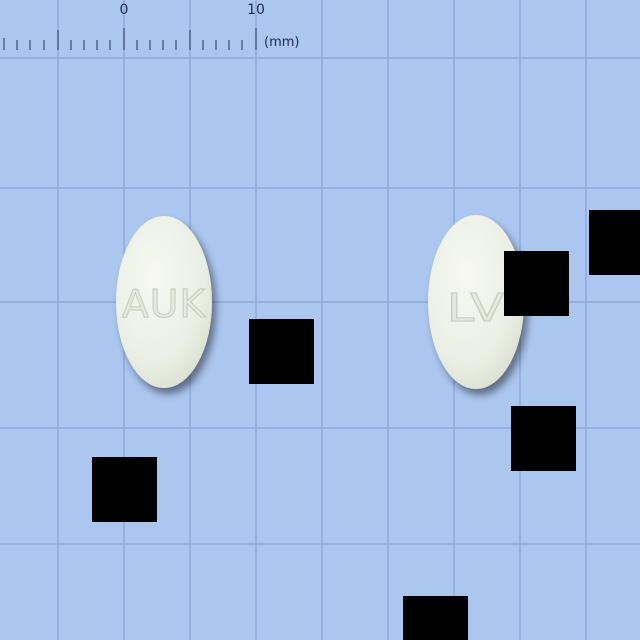 The height and width of the screenshot is (640, 640). I want to click on ruler, so click(130, 39).